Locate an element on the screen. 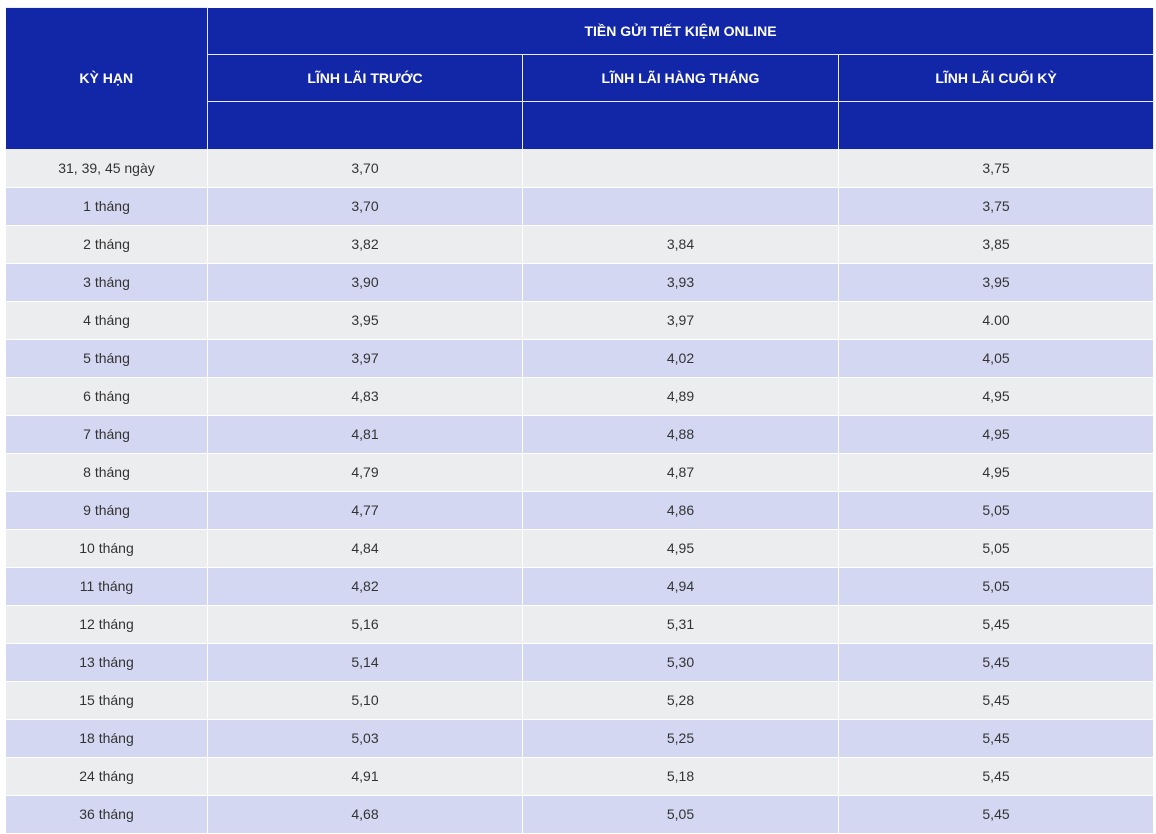 The image size is (1156, 834). table-row: 5 tháng 3,97 4,02 4,05 is located at coordinates (580, 358).